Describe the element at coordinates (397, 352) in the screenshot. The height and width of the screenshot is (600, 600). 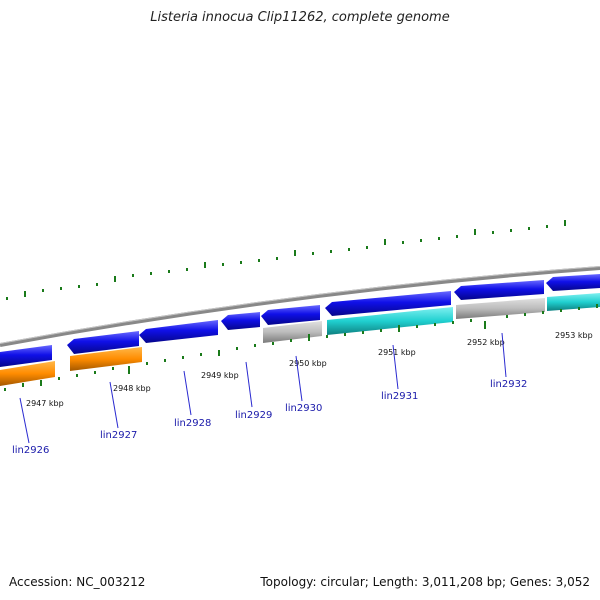
I see `scale-label: 2951 kbp` at that location.